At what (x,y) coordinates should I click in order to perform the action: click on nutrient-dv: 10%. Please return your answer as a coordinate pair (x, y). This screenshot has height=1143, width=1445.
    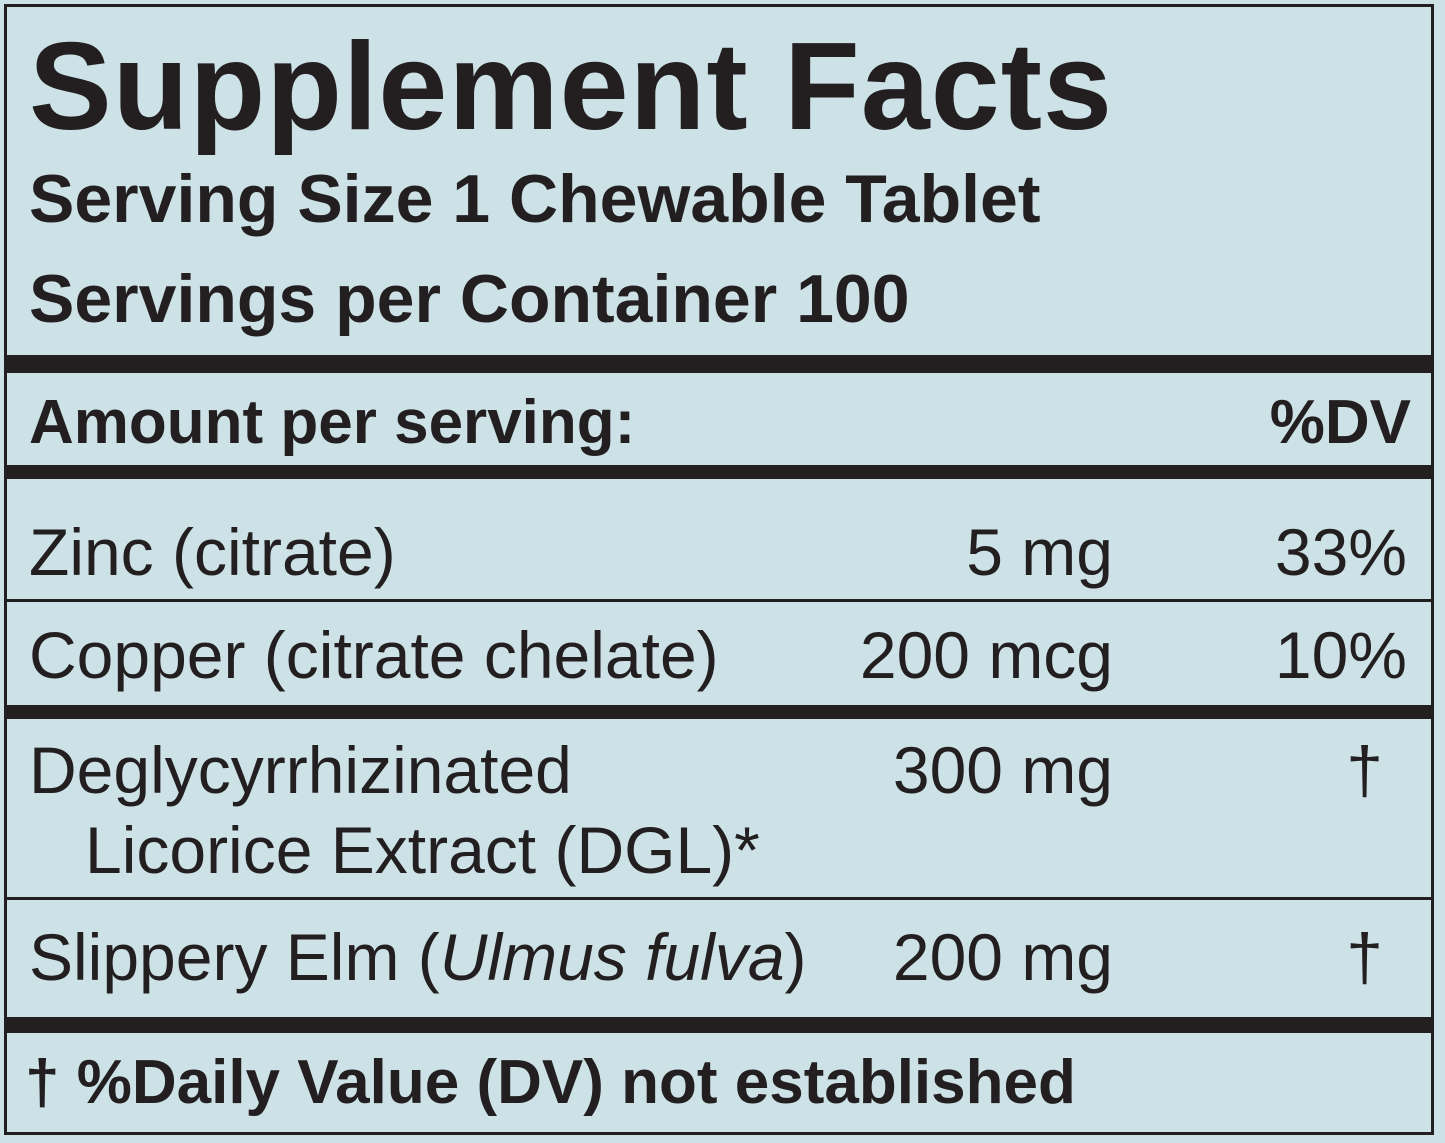
    Looking at the image, I should click on (1340, 655).